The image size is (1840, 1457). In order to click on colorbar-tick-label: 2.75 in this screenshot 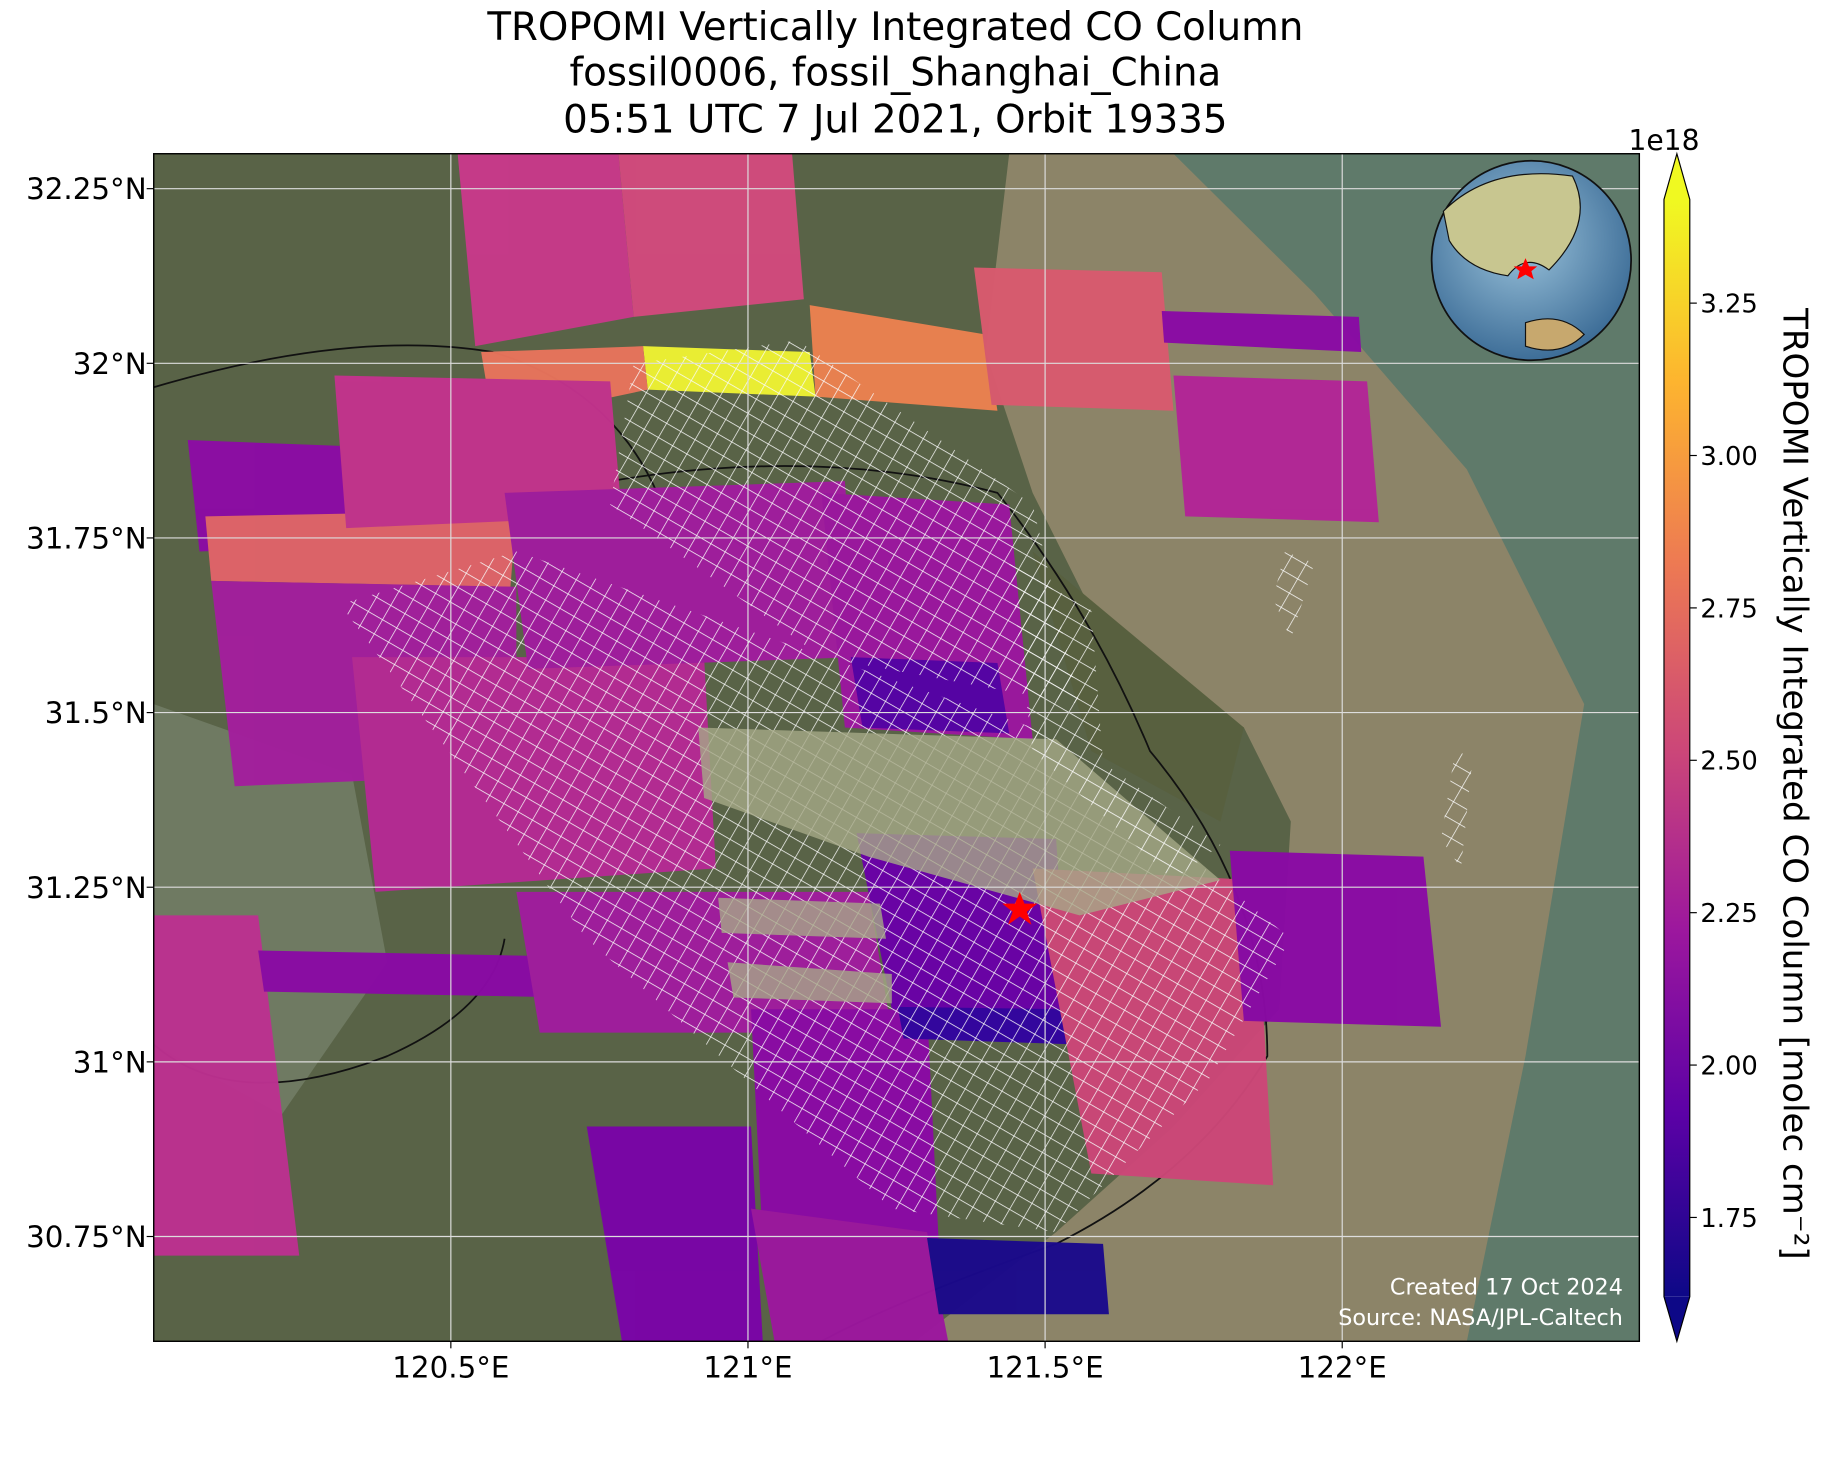, I will do `click(1728, 609)`.